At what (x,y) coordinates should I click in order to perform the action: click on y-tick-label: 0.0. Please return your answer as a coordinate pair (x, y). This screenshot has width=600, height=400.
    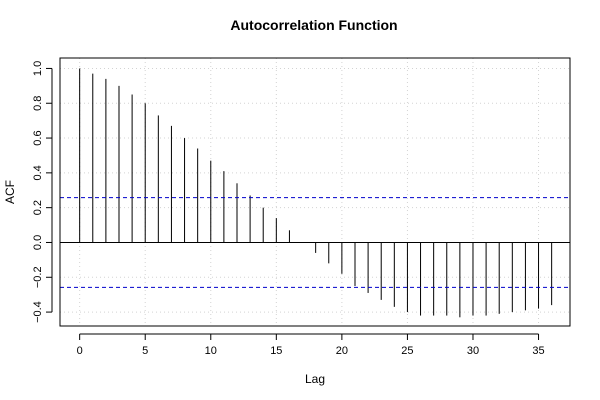
    Looking at the image, I should click on (38, 242).